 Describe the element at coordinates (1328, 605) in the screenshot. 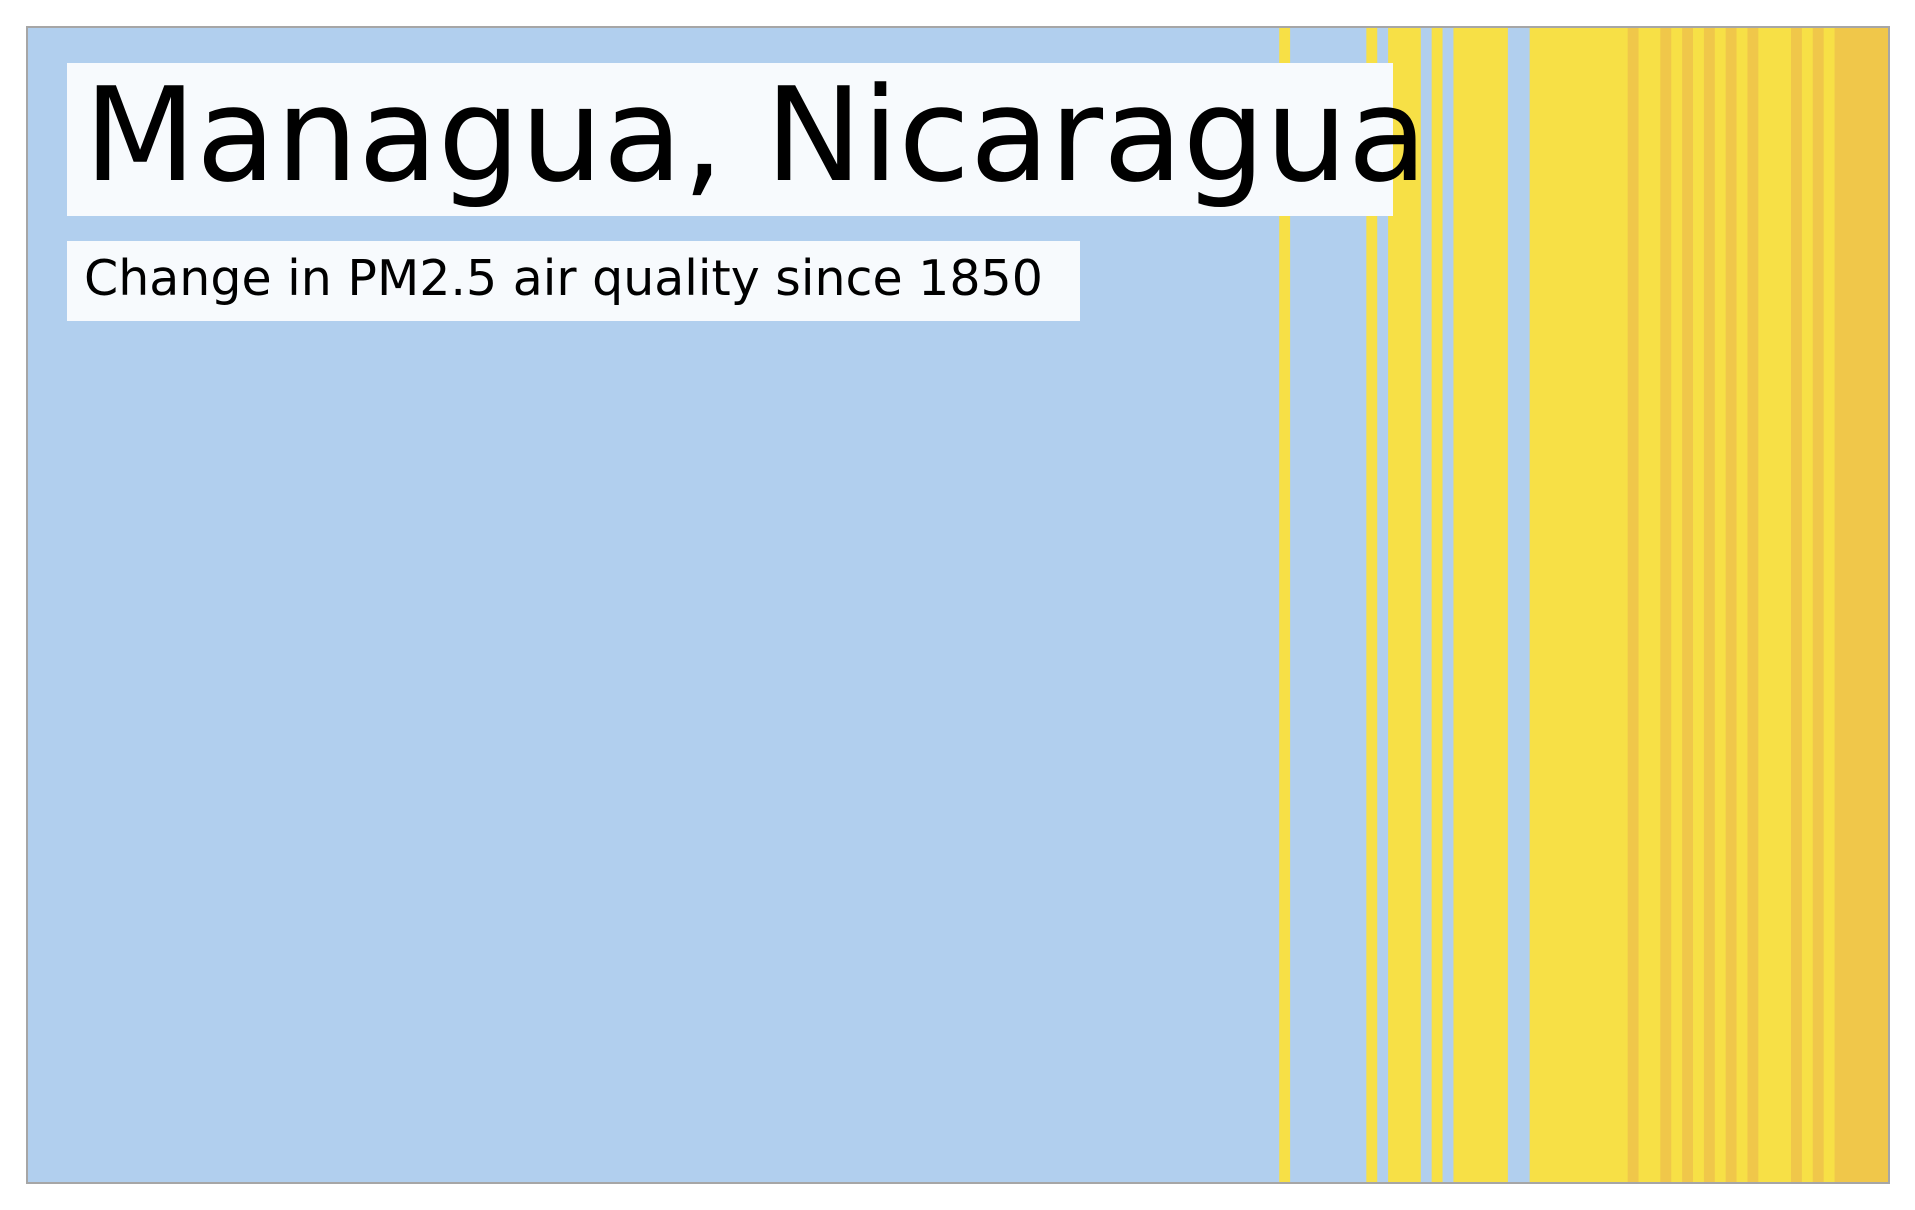

I see `stripe-1966-1973` at that location.